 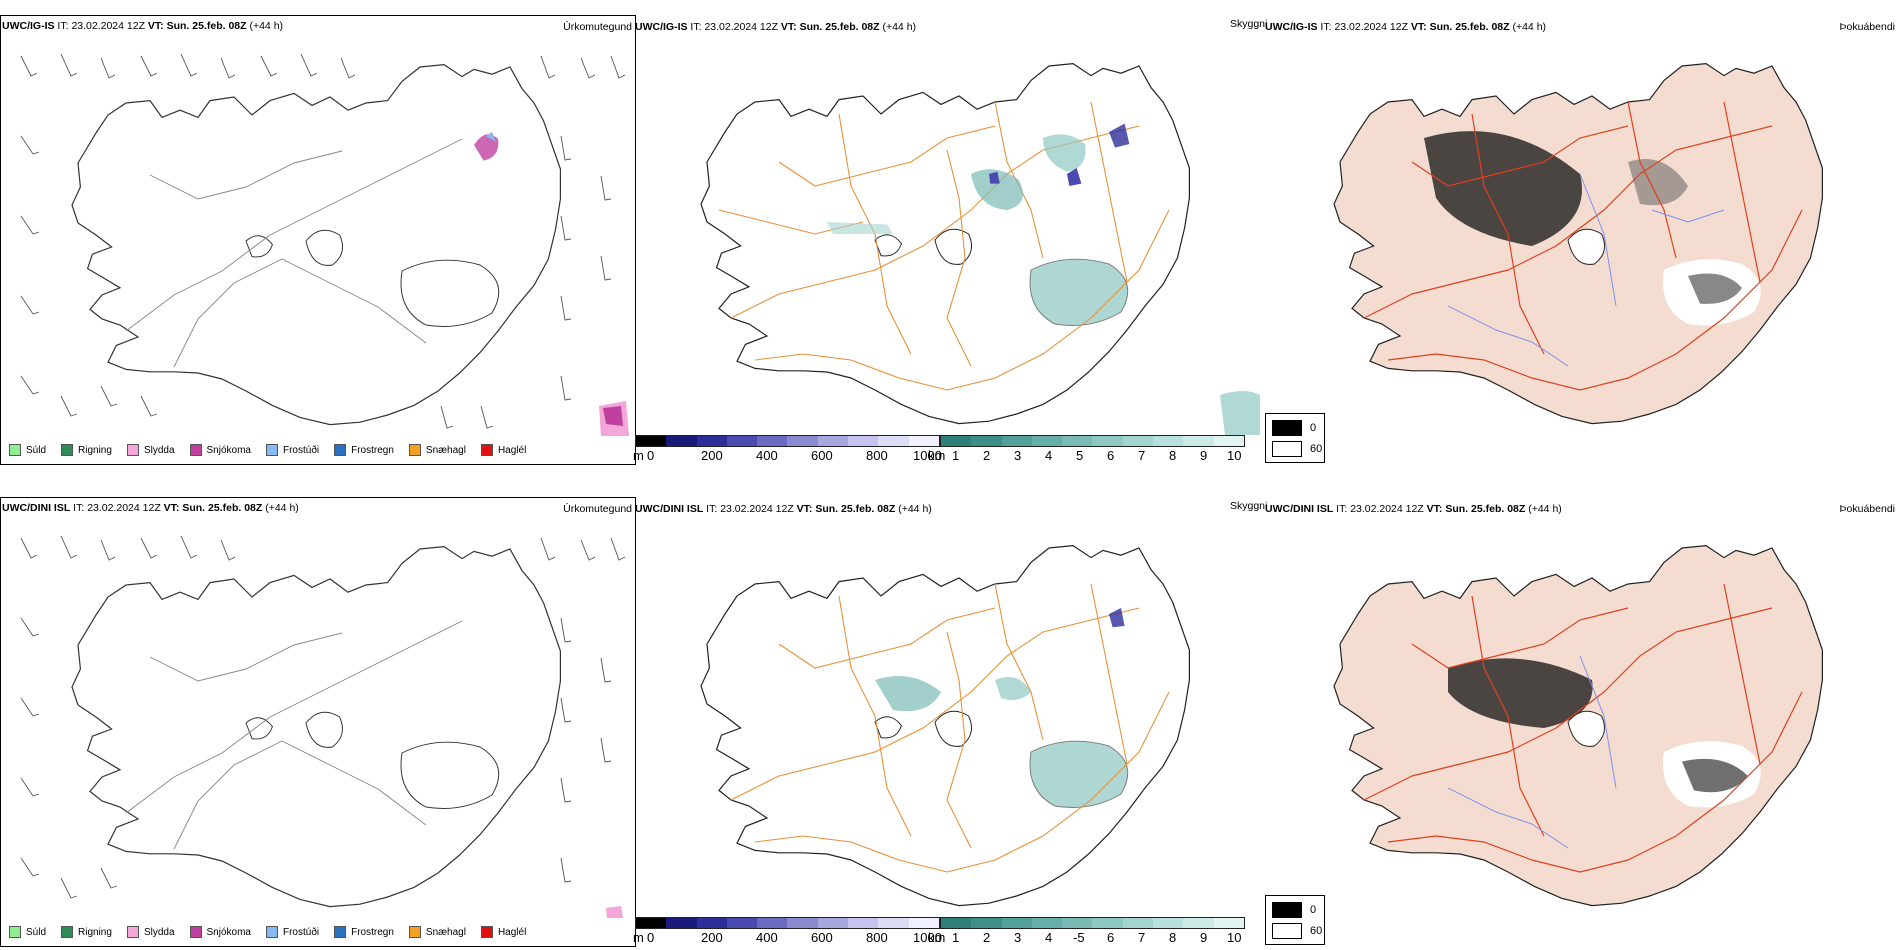 I want to click on tick: 5, so click(x=1080, y=455).